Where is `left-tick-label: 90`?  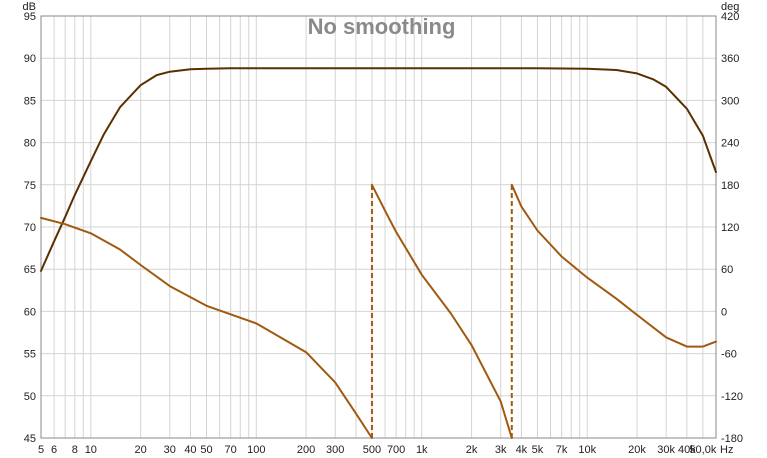
left-tick-label: 90 is located at coordinates (30, 59).